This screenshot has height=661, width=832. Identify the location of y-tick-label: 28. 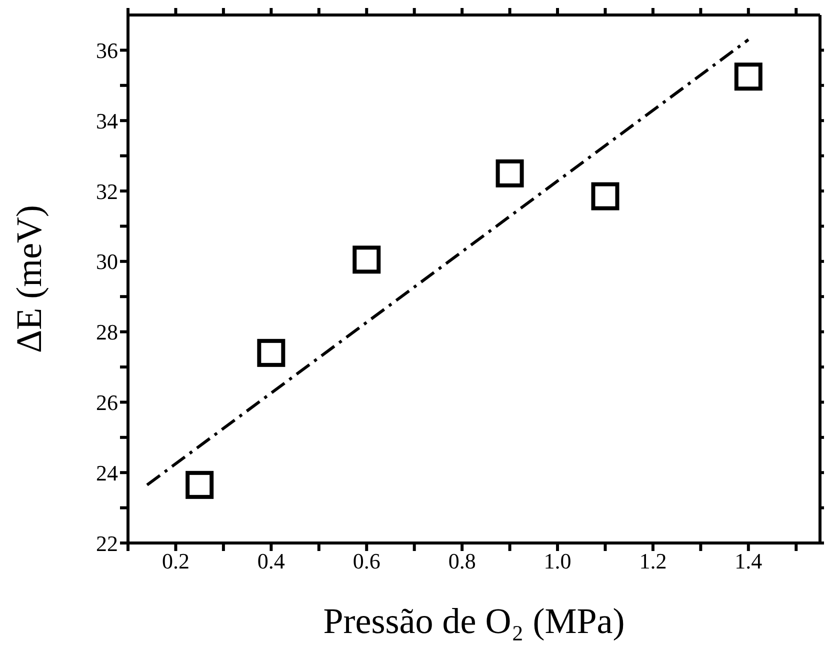
(107, 332).